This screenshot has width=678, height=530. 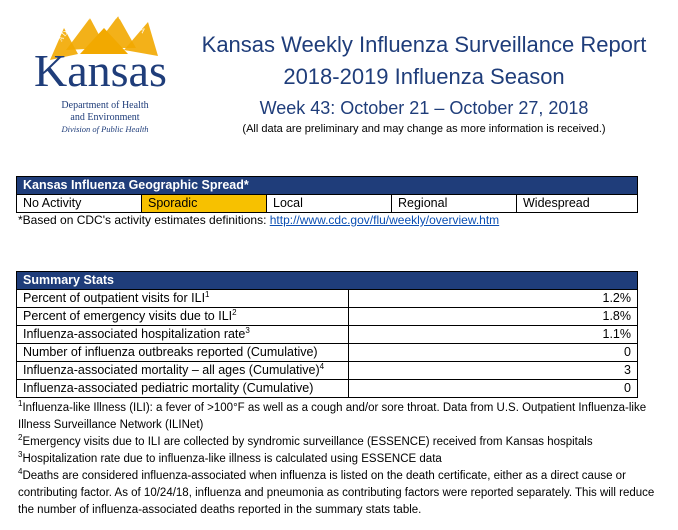 I want to click on level-local: Local, so click(x=329, y=203).